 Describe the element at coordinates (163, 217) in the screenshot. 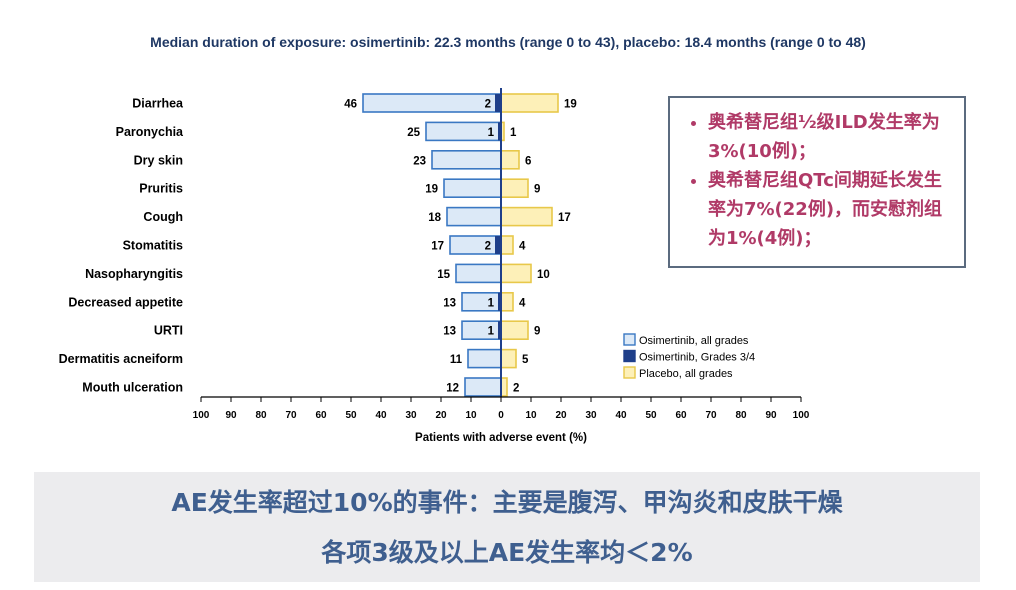

I see `category-label: Cough` at that location.